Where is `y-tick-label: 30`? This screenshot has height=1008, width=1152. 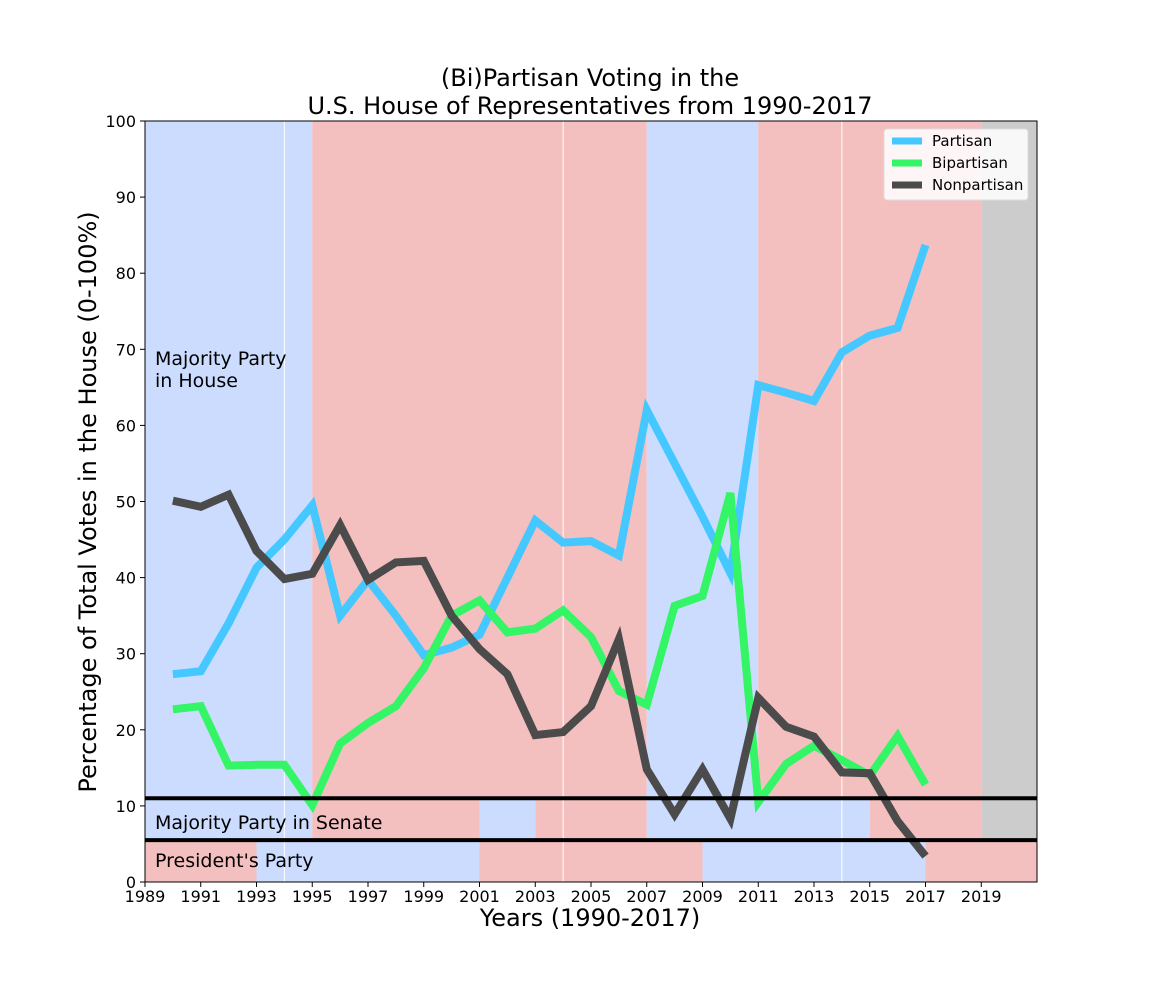 y-tick-label: 30 is located at coordinates (126, 654).